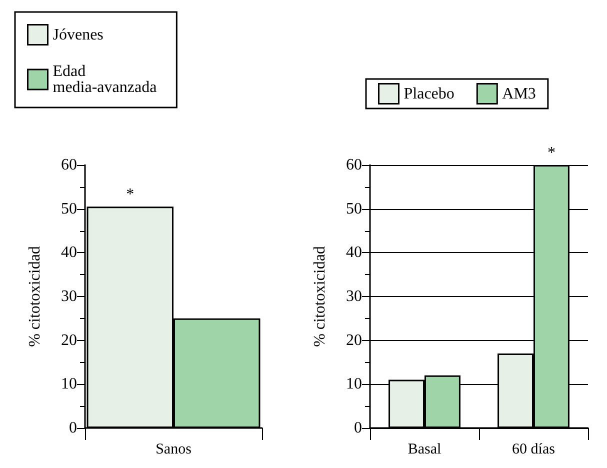  What do you see at coordinates (534, 450) in the screenshot?
I see `x-tick-label: 60 días` at bounding box center [534, 450].